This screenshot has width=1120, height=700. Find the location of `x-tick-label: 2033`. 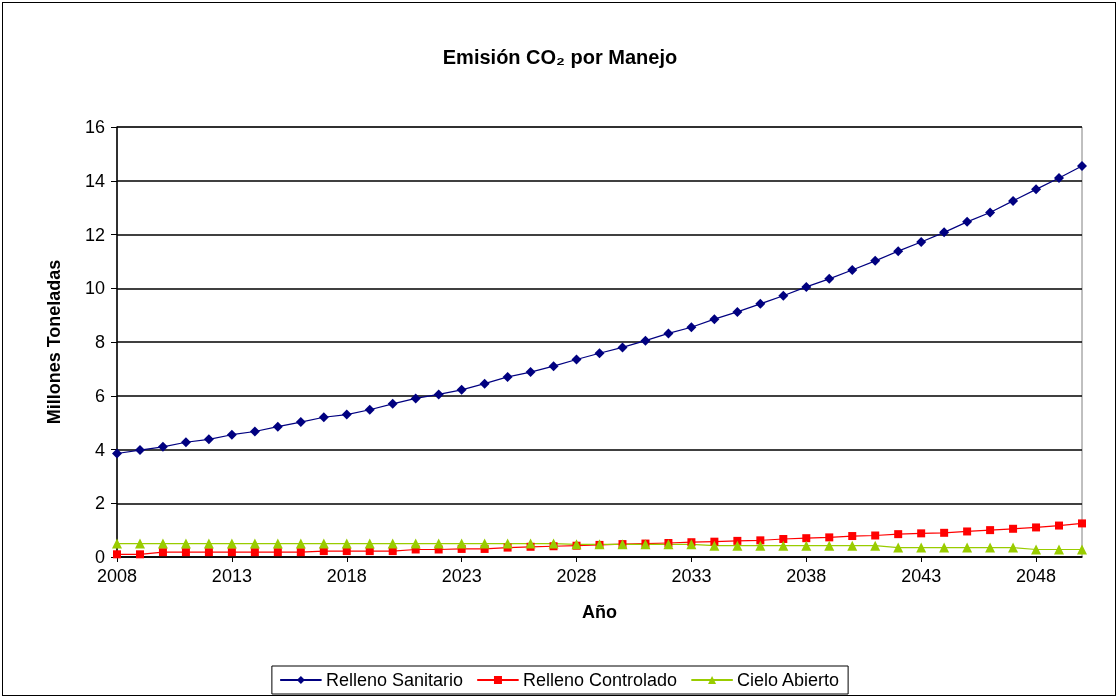

x-tick-label: 2033 is located at coordinates (691, 576).